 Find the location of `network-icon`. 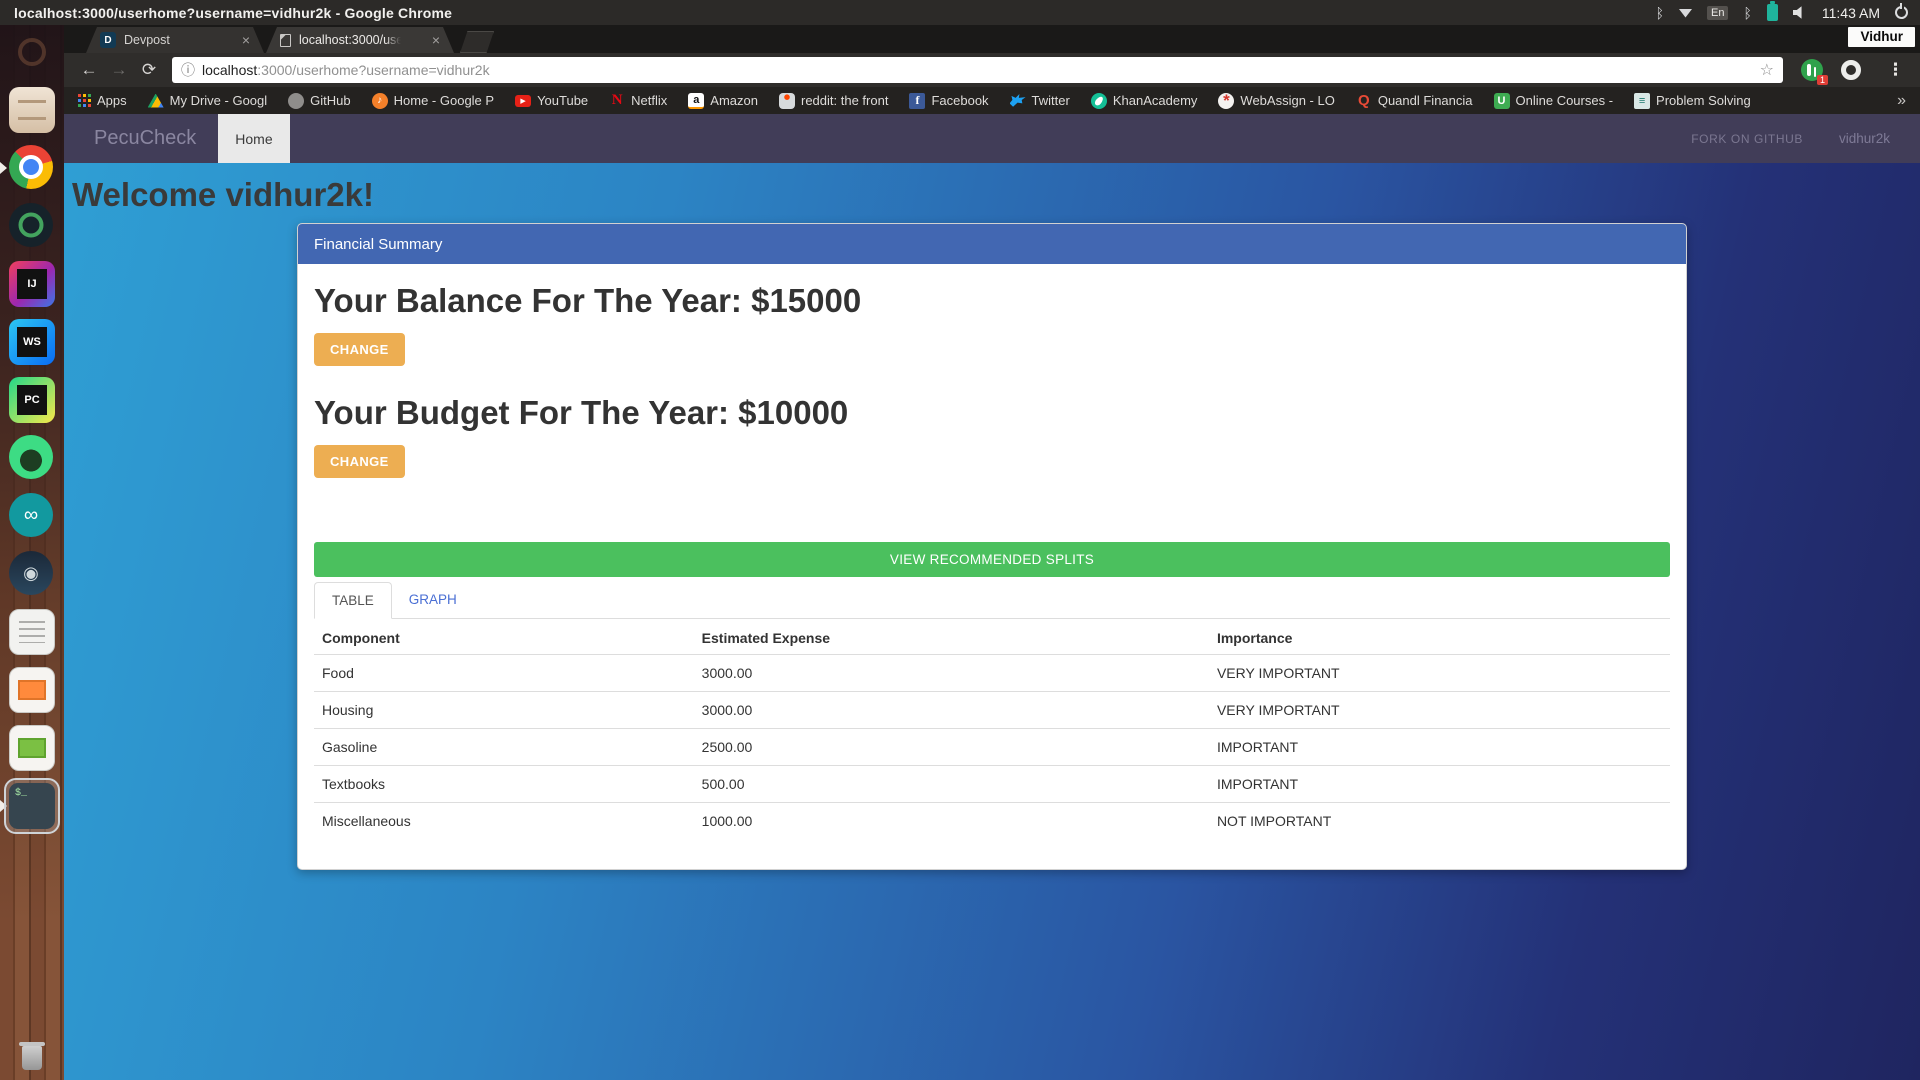

network-icon is located at coordinates (1685, 13).